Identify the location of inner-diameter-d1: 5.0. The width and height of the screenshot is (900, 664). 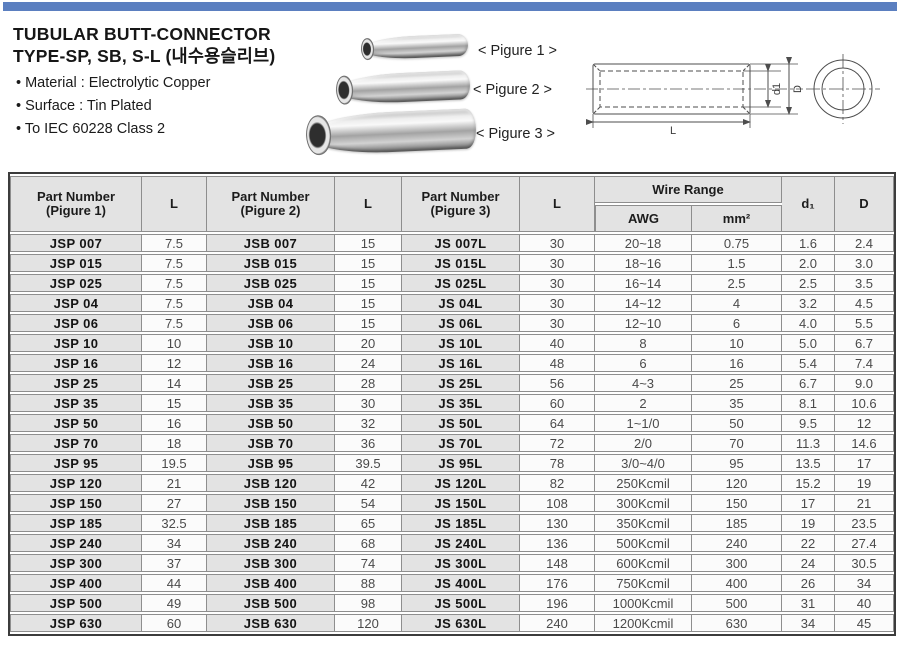
(808, 343).